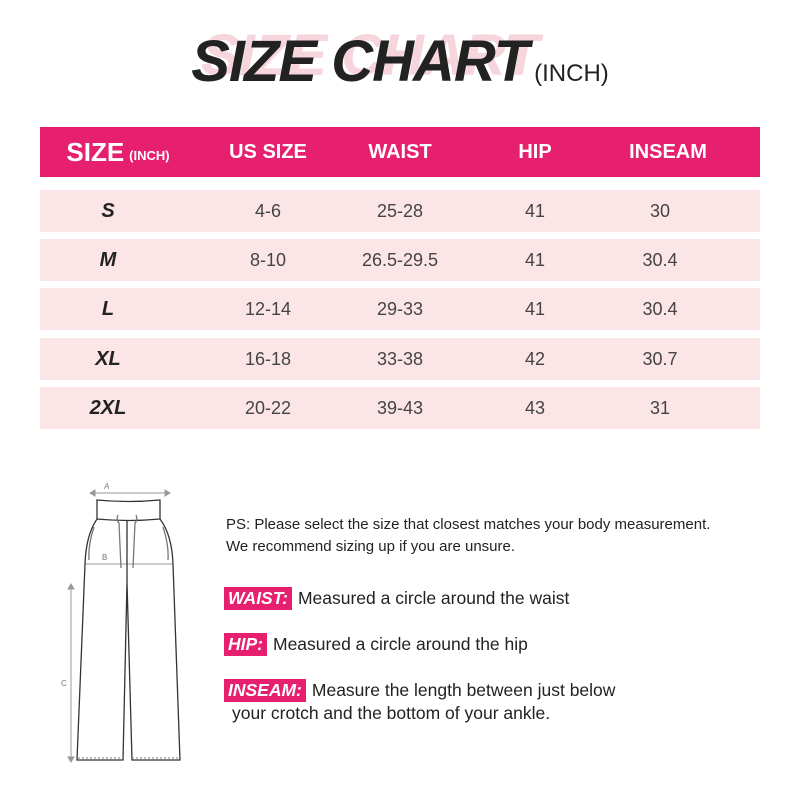  I want to click on waist-text: Measured a circle around the waist, so click(433, 598).